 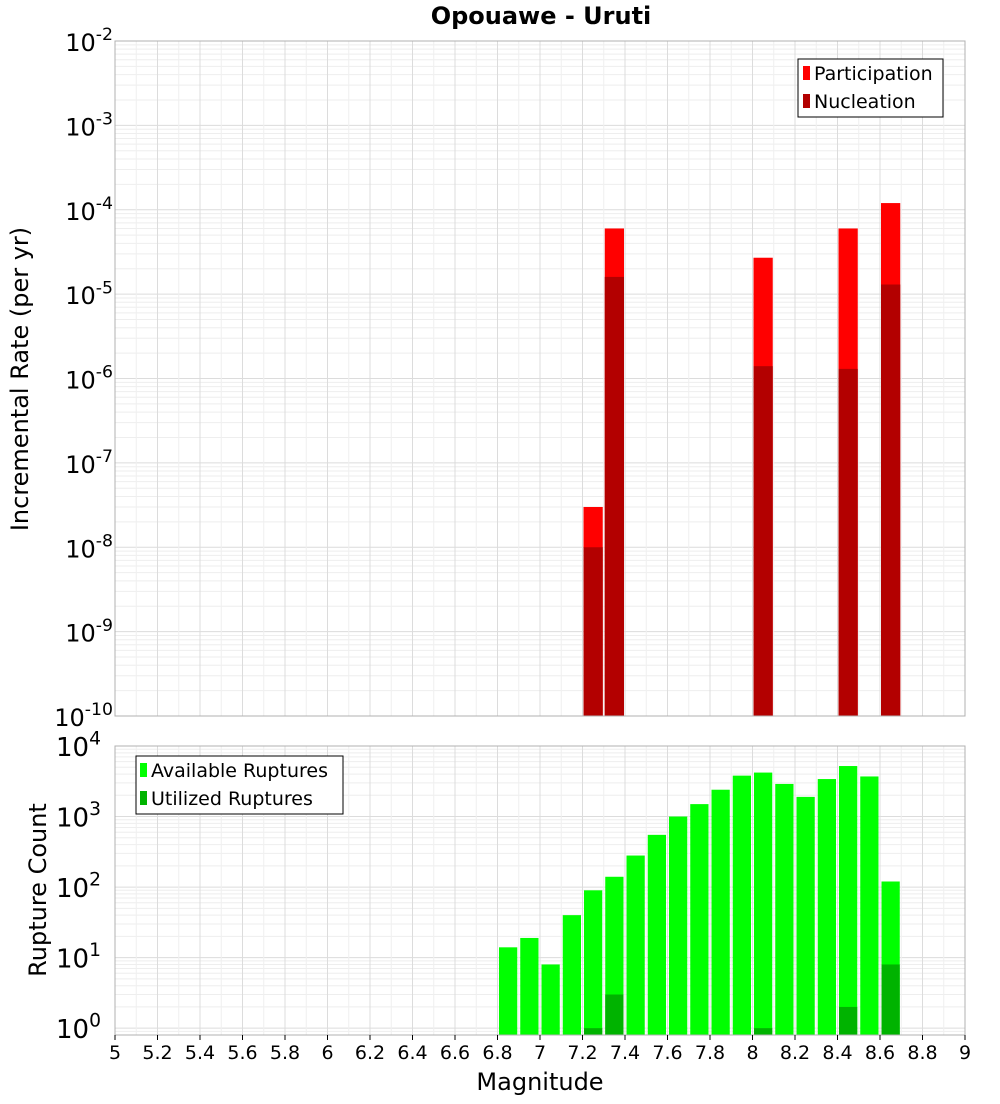 What do you see at coordinates (157, 1053) in the screenshot?
I see `x-tick-label: 5.2` at bounding box center [157, 1053].